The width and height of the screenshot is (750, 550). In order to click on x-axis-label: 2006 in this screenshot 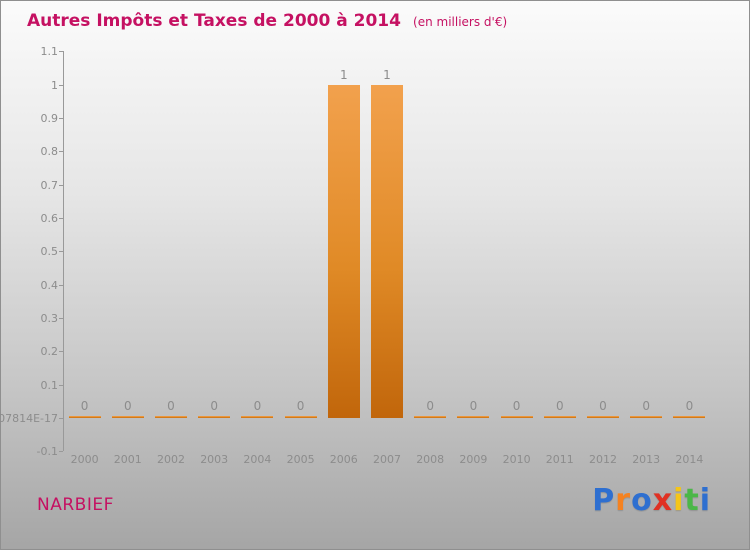, I will do `click(343, 459)`.